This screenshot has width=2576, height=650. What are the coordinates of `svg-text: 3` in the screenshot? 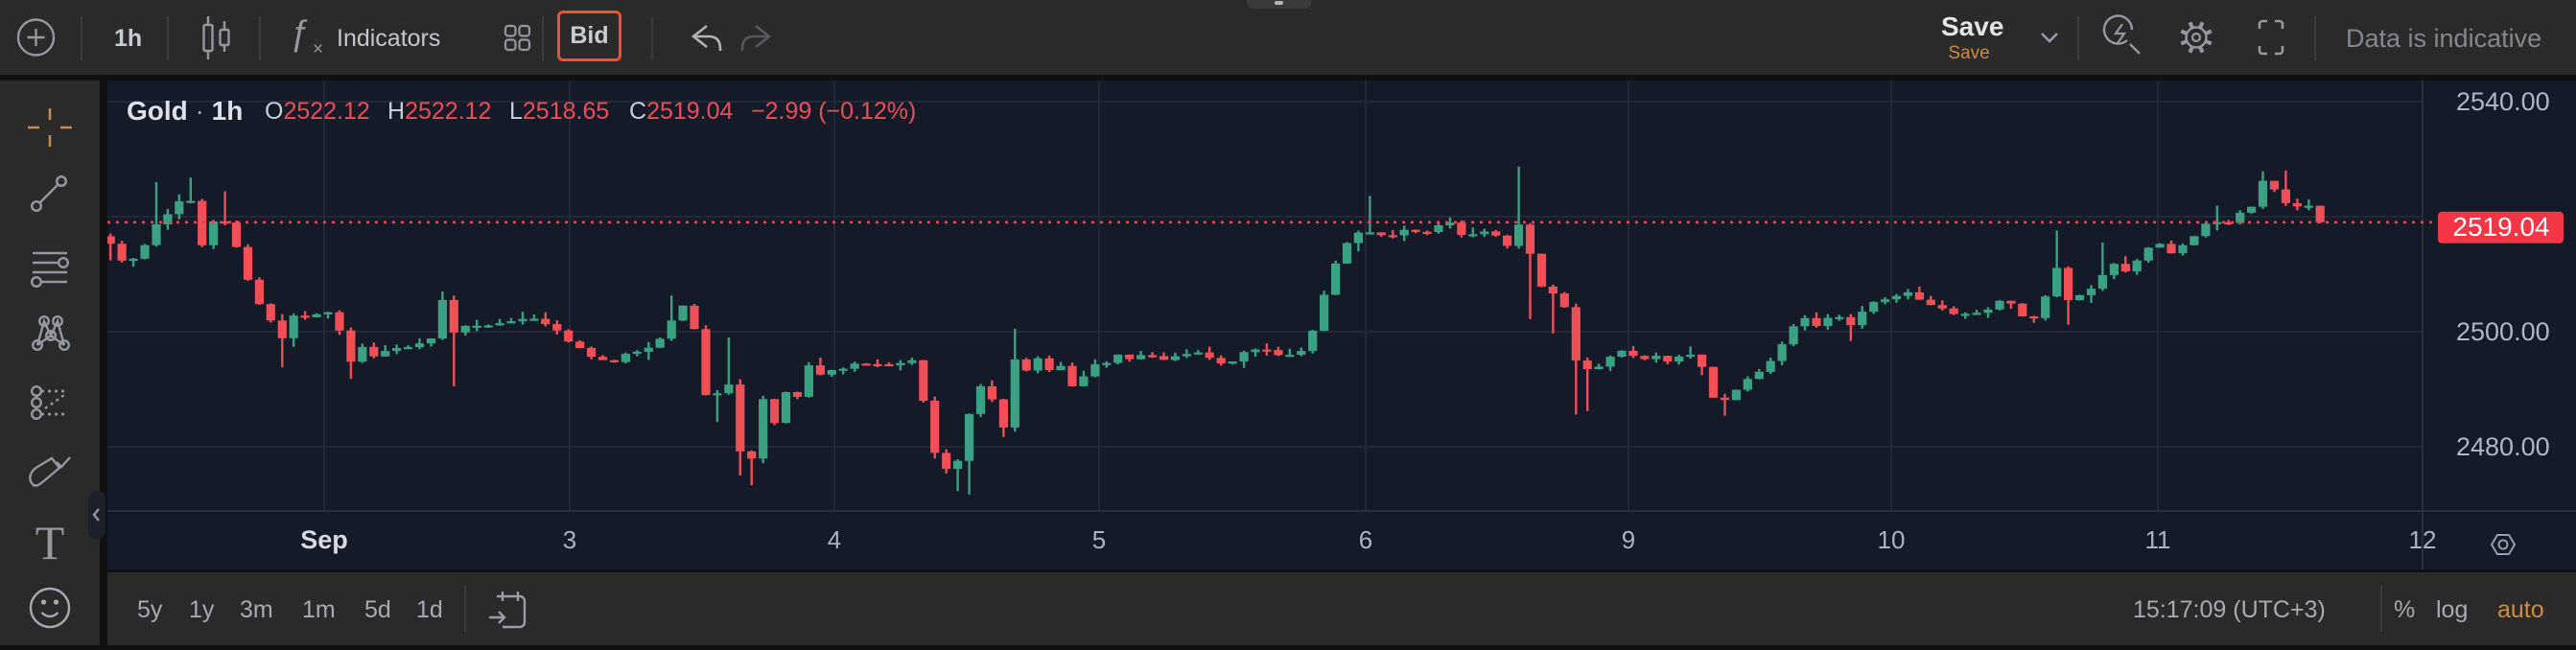 It's located at (569, 539).